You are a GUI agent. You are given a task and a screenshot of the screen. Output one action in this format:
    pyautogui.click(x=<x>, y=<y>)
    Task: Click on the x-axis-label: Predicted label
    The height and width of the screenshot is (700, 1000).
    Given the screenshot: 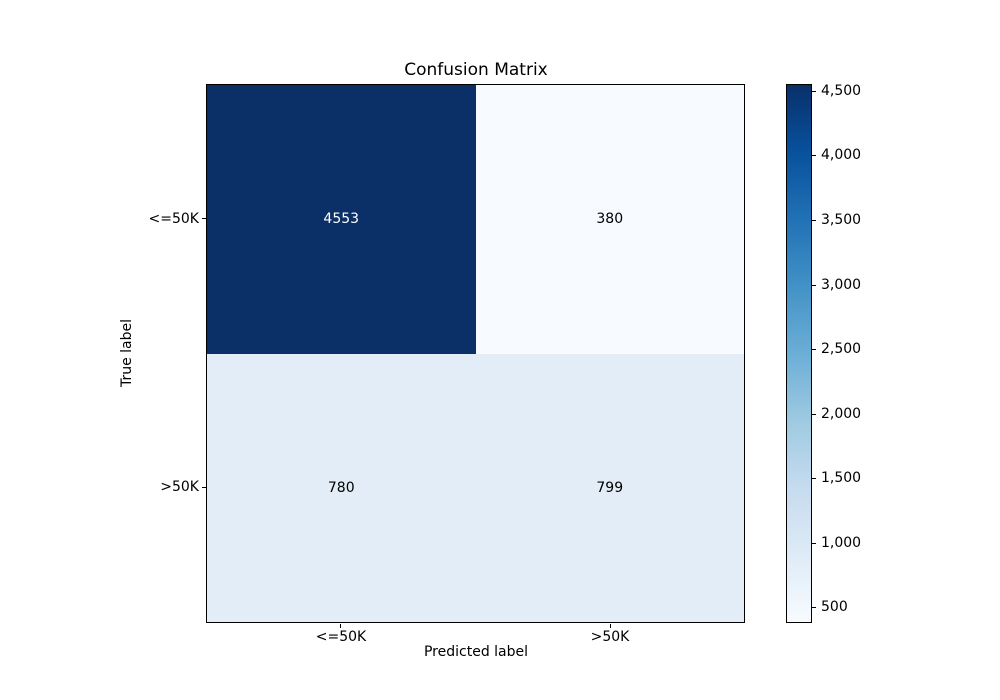 What is the action you would take?
    pyautogui.click(x=476, y=652)
    